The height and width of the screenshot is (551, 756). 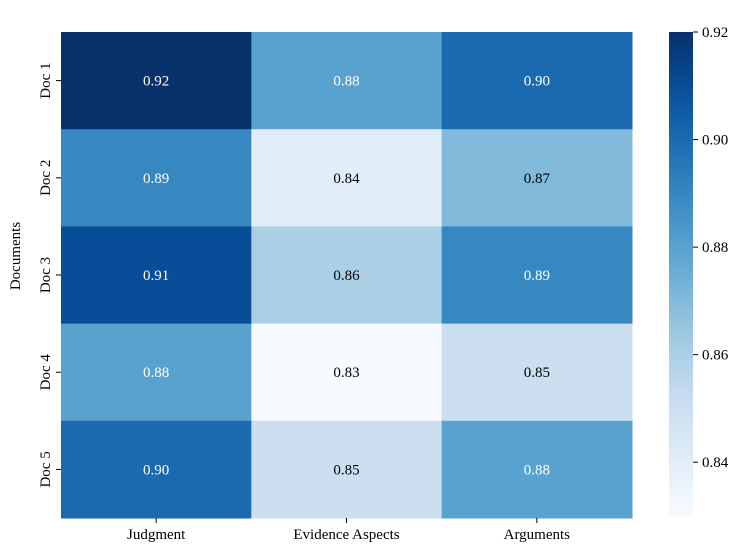 I want to click on cell-value-label: 0.91, so click(x=156, y=276).